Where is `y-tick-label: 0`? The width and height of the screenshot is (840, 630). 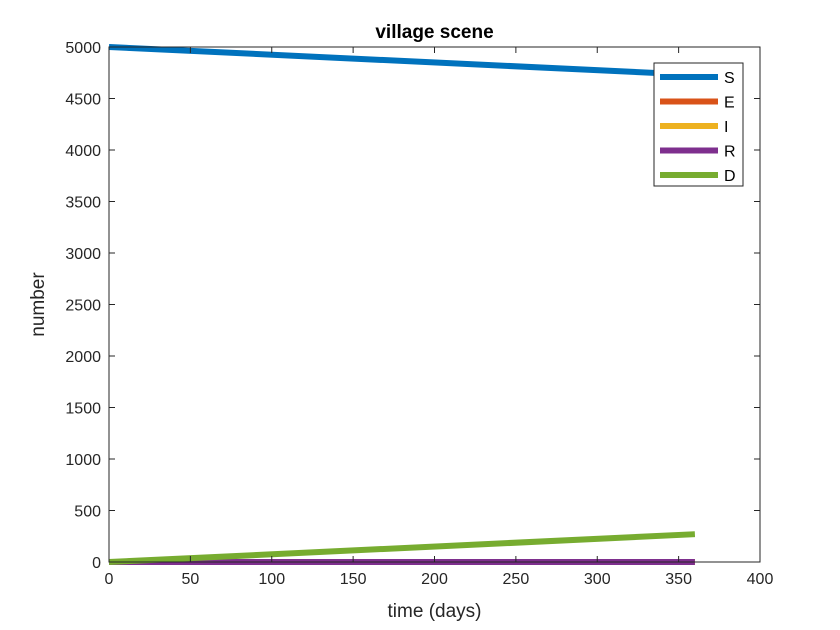 y-tick-label: 0 is located at coordinates (96, 563).